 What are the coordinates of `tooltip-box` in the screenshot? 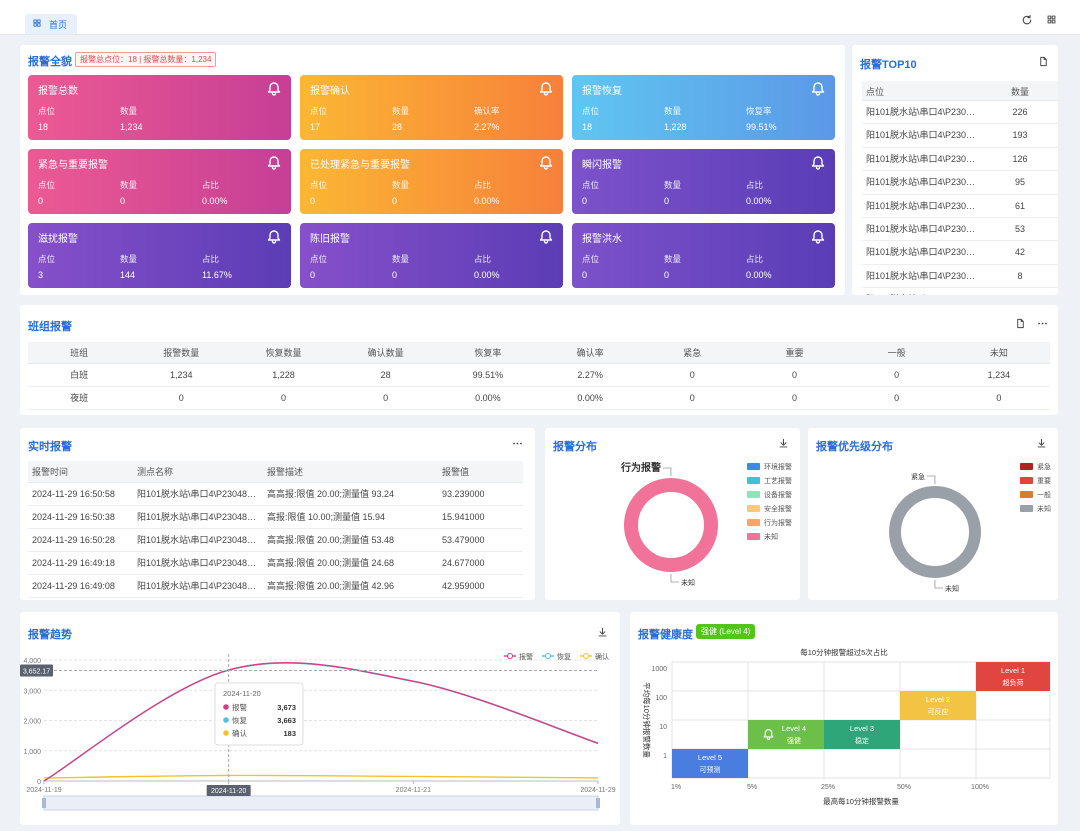 It's located at (259, 714).